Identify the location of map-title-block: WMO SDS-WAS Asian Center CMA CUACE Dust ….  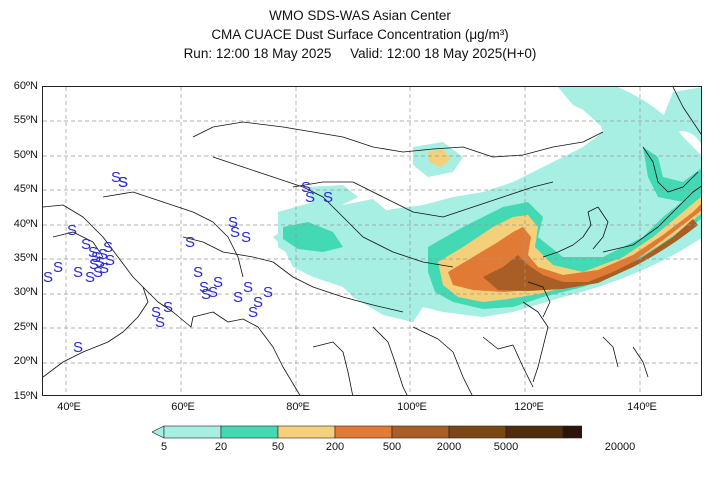
(360, 34).